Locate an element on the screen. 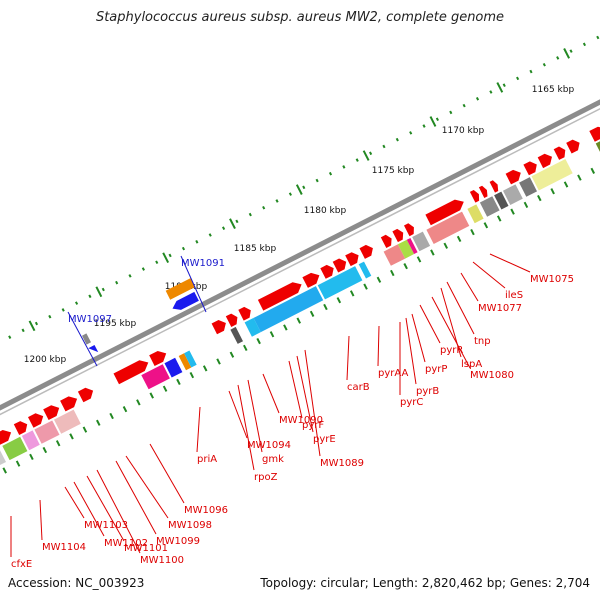 The width and height of the screenshot is (600, 600). gene-label: MW1091 is located at coordinates (203, 263).